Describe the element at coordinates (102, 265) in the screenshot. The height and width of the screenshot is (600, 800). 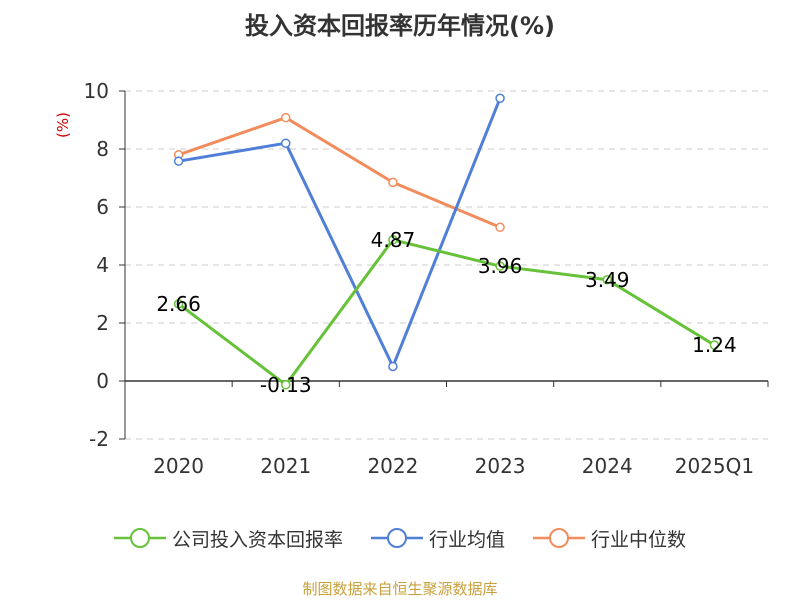
I see `y-tick-label: 4` at that location.